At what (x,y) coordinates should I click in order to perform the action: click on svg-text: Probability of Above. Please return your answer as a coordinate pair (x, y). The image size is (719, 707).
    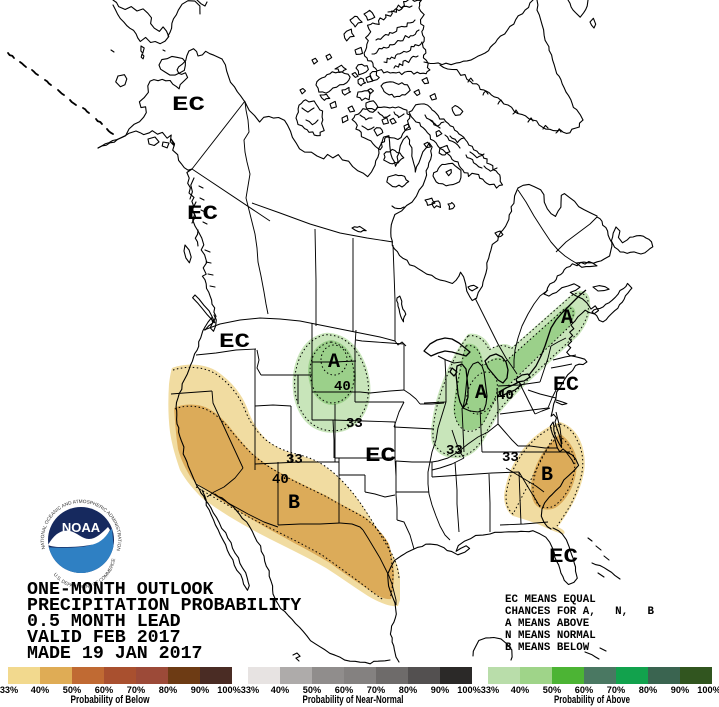
    Looking at the image, I should click on (592, 700).